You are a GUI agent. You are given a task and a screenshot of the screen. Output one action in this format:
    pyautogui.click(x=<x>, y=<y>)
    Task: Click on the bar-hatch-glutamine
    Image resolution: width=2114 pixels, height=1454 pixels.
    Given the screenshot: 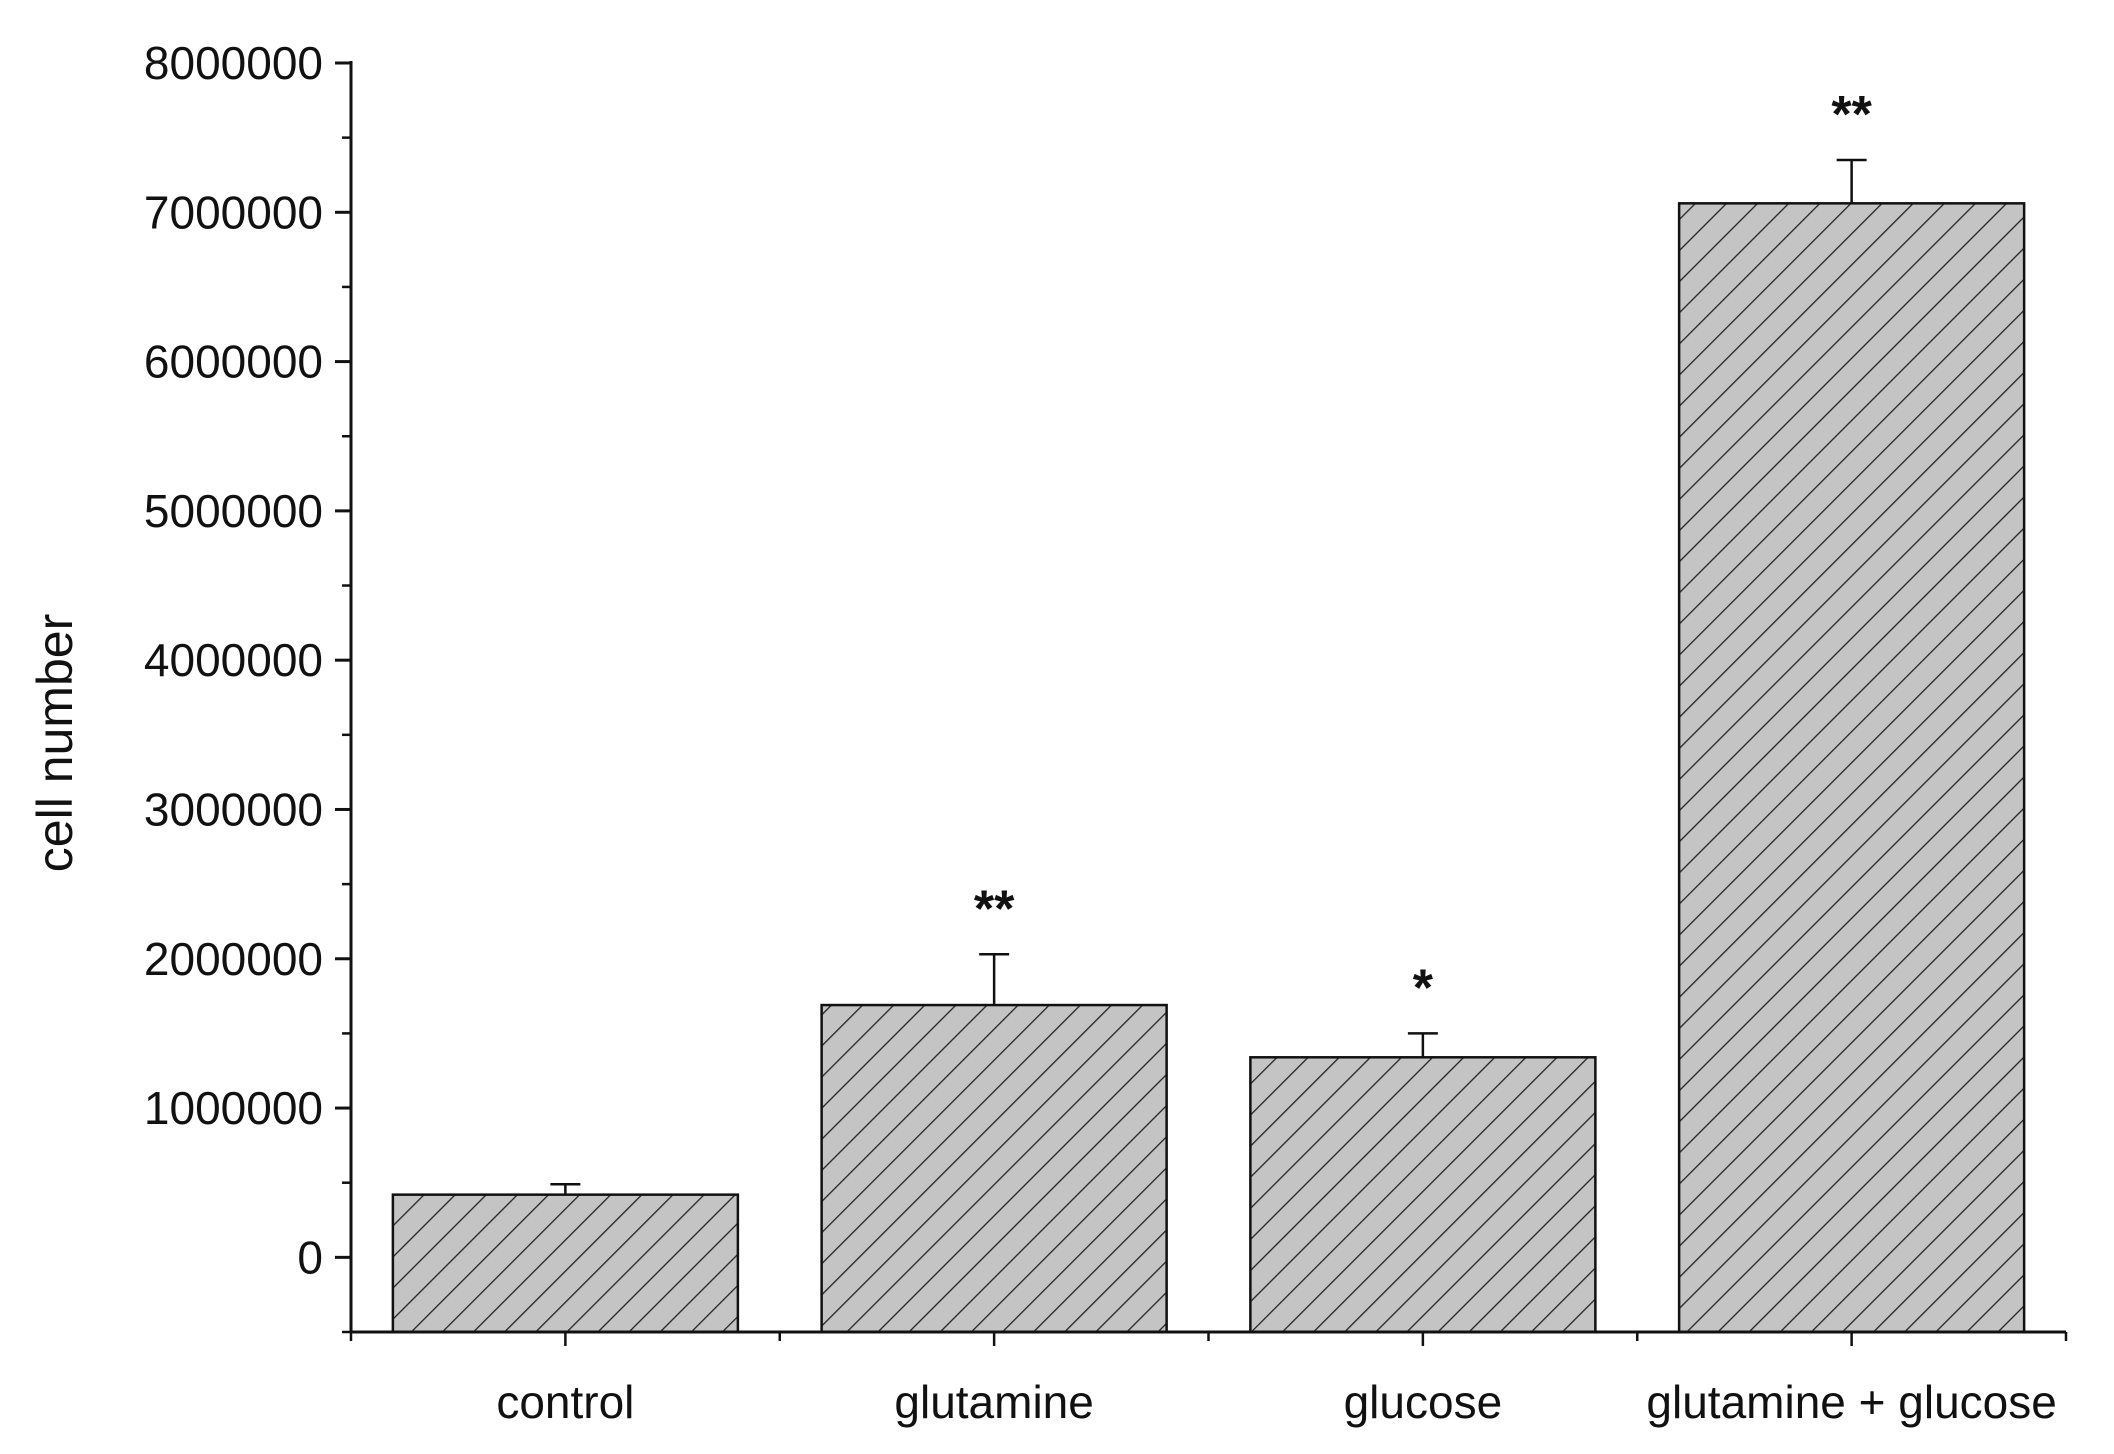 What is the action you would take?
    pyautogui.click(x=994, y=1168)
    